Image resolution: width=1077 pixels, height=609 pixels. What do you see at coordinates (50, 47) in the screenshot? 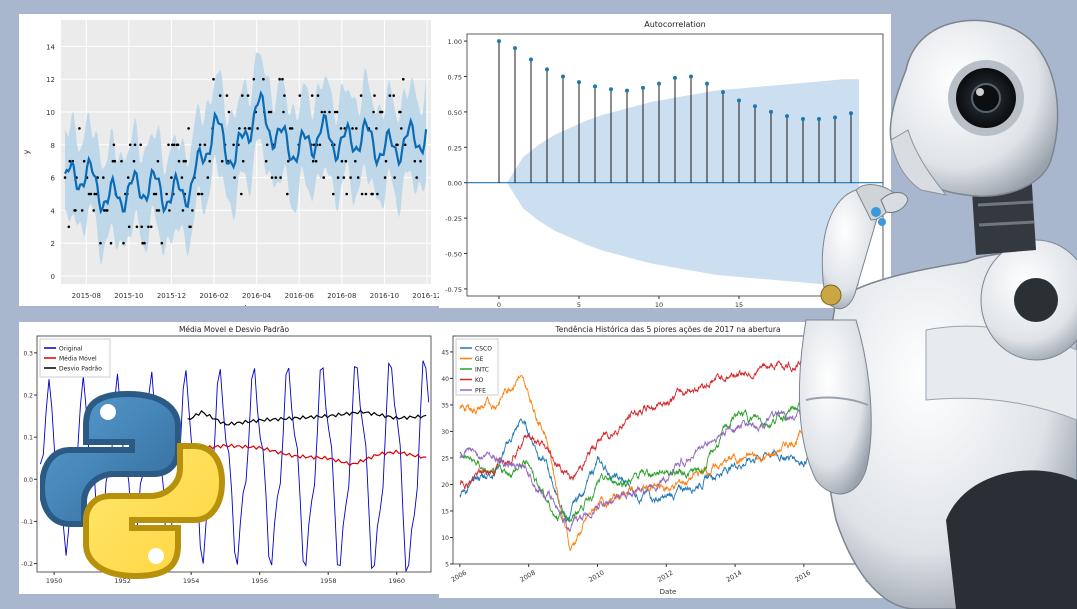
I see `y-tick-label: 14` at bounding box center [50, 47].